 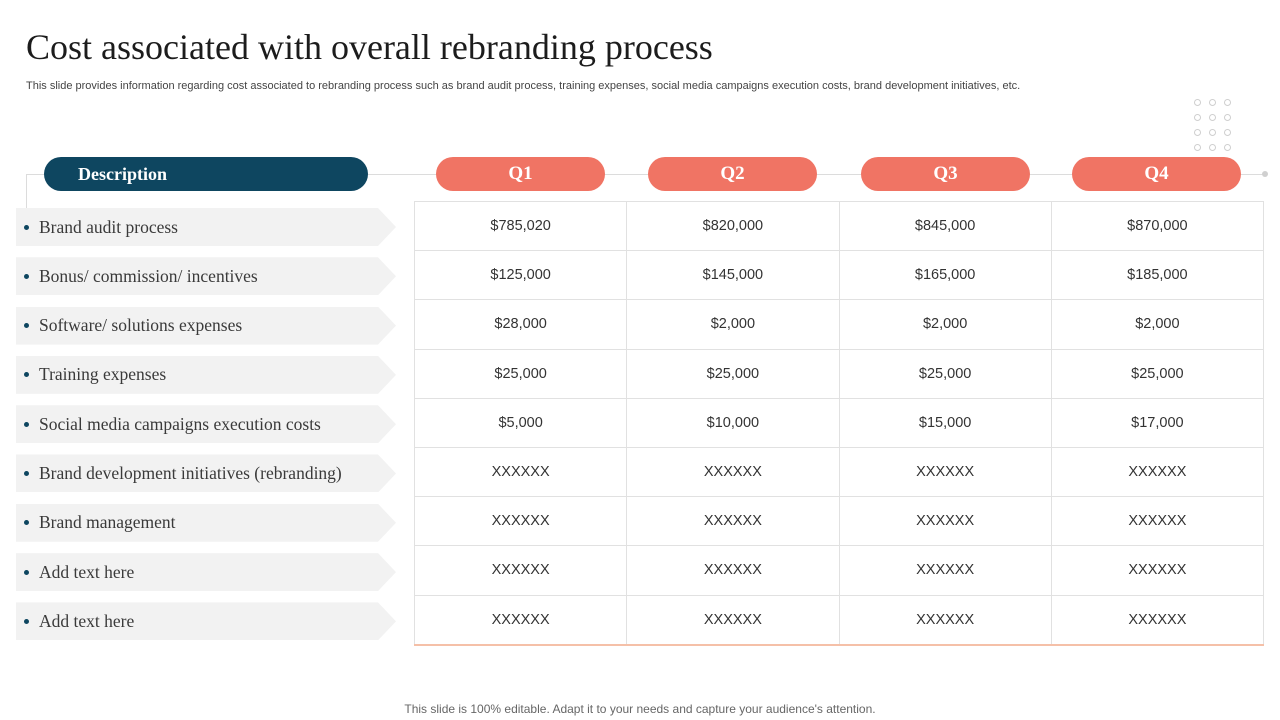 What do you see at coordinates (1157, 226) in the screenshot?
I see `table-cell: $870,000` at bounding box center [1157, 226].